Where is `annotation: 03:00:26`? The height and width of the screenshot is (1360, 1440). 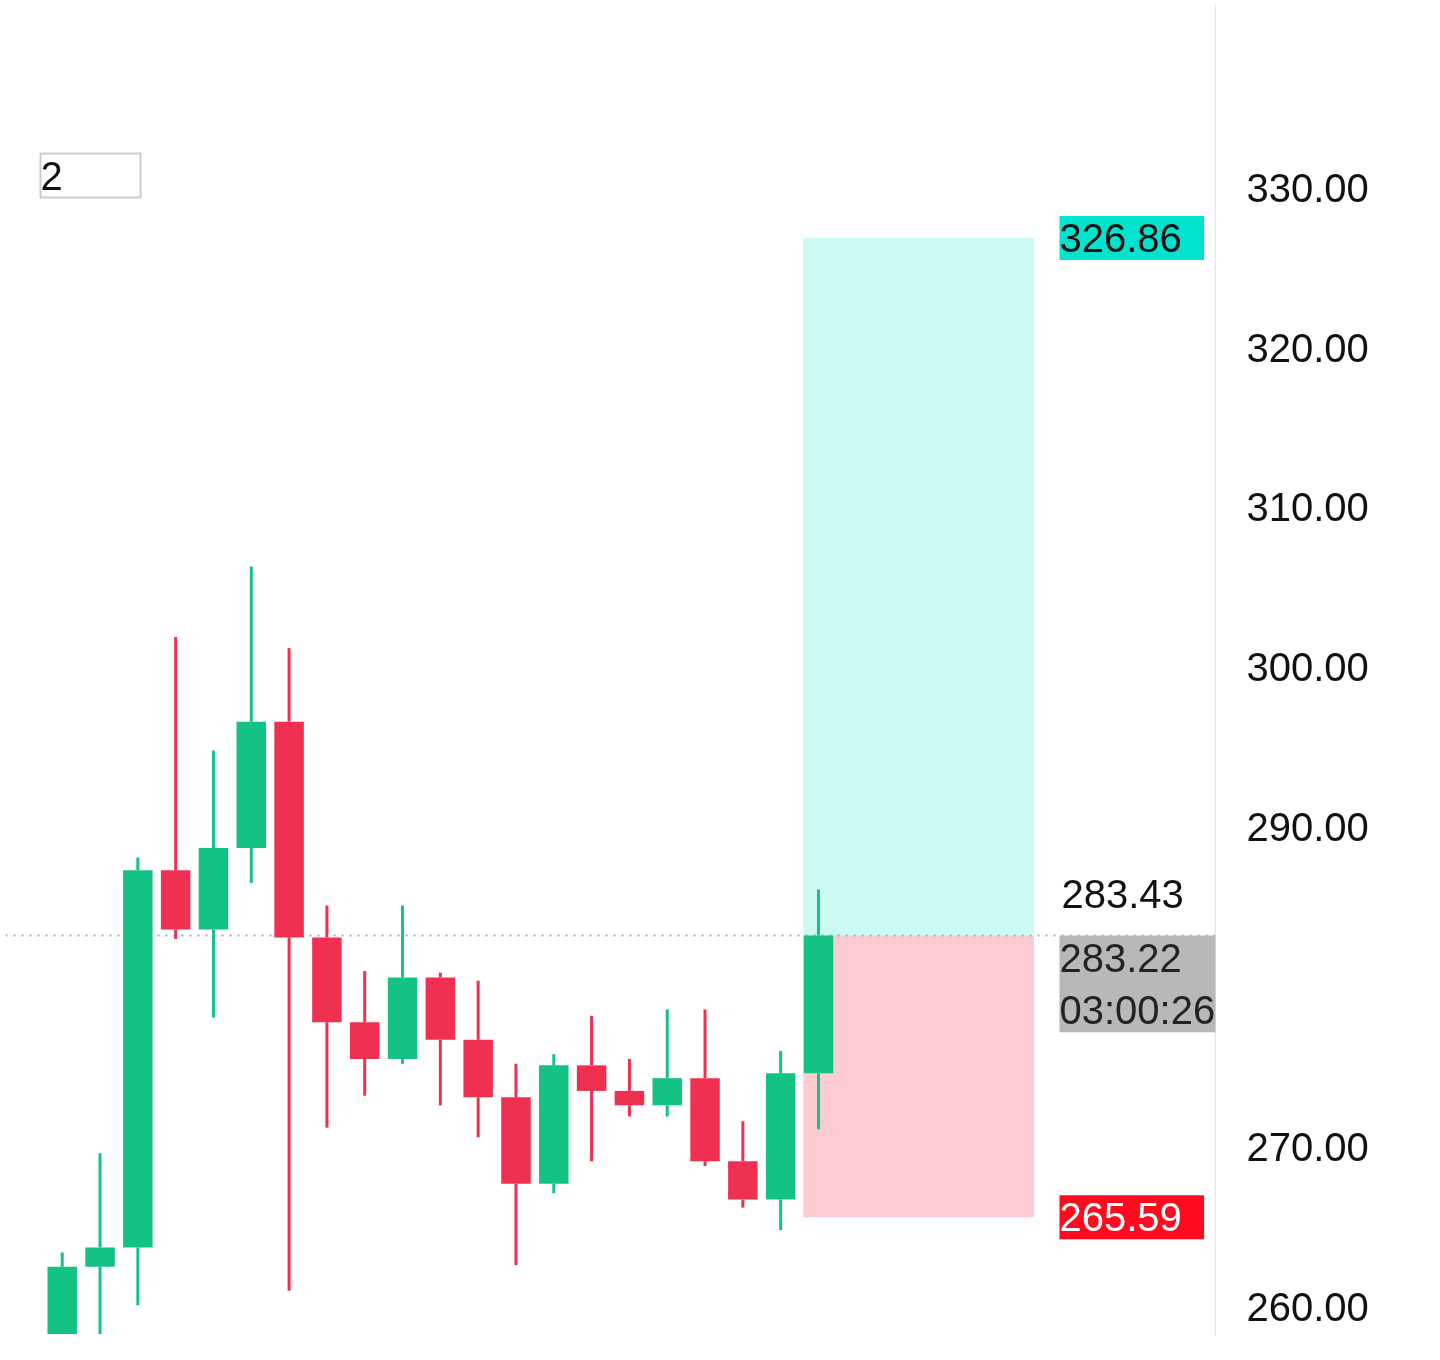
annotation: 03:00:26 is located at coordinates (1137, 1010).